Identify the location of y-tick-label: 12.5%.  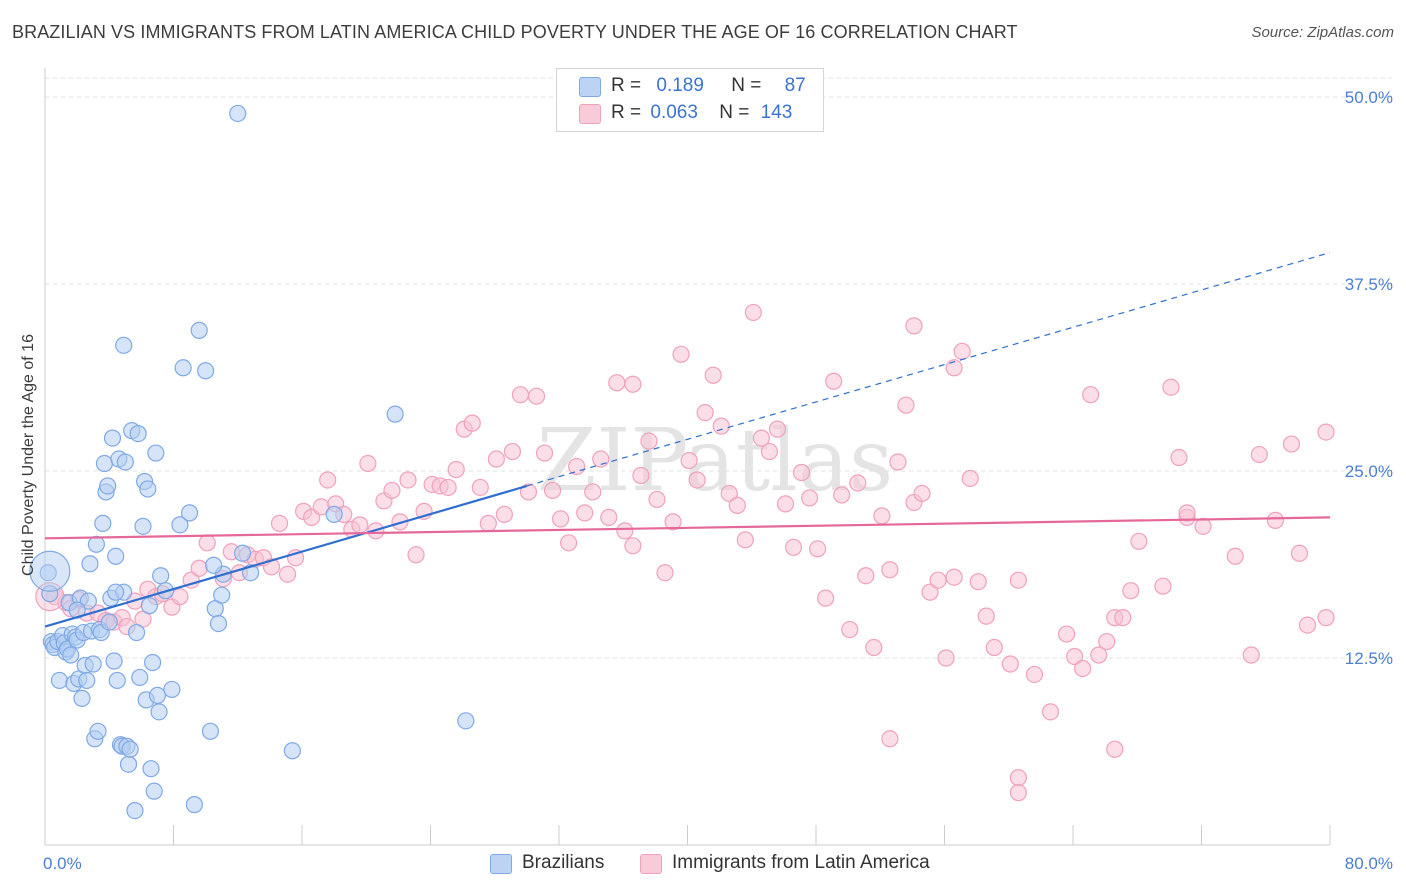
(1369, 658).